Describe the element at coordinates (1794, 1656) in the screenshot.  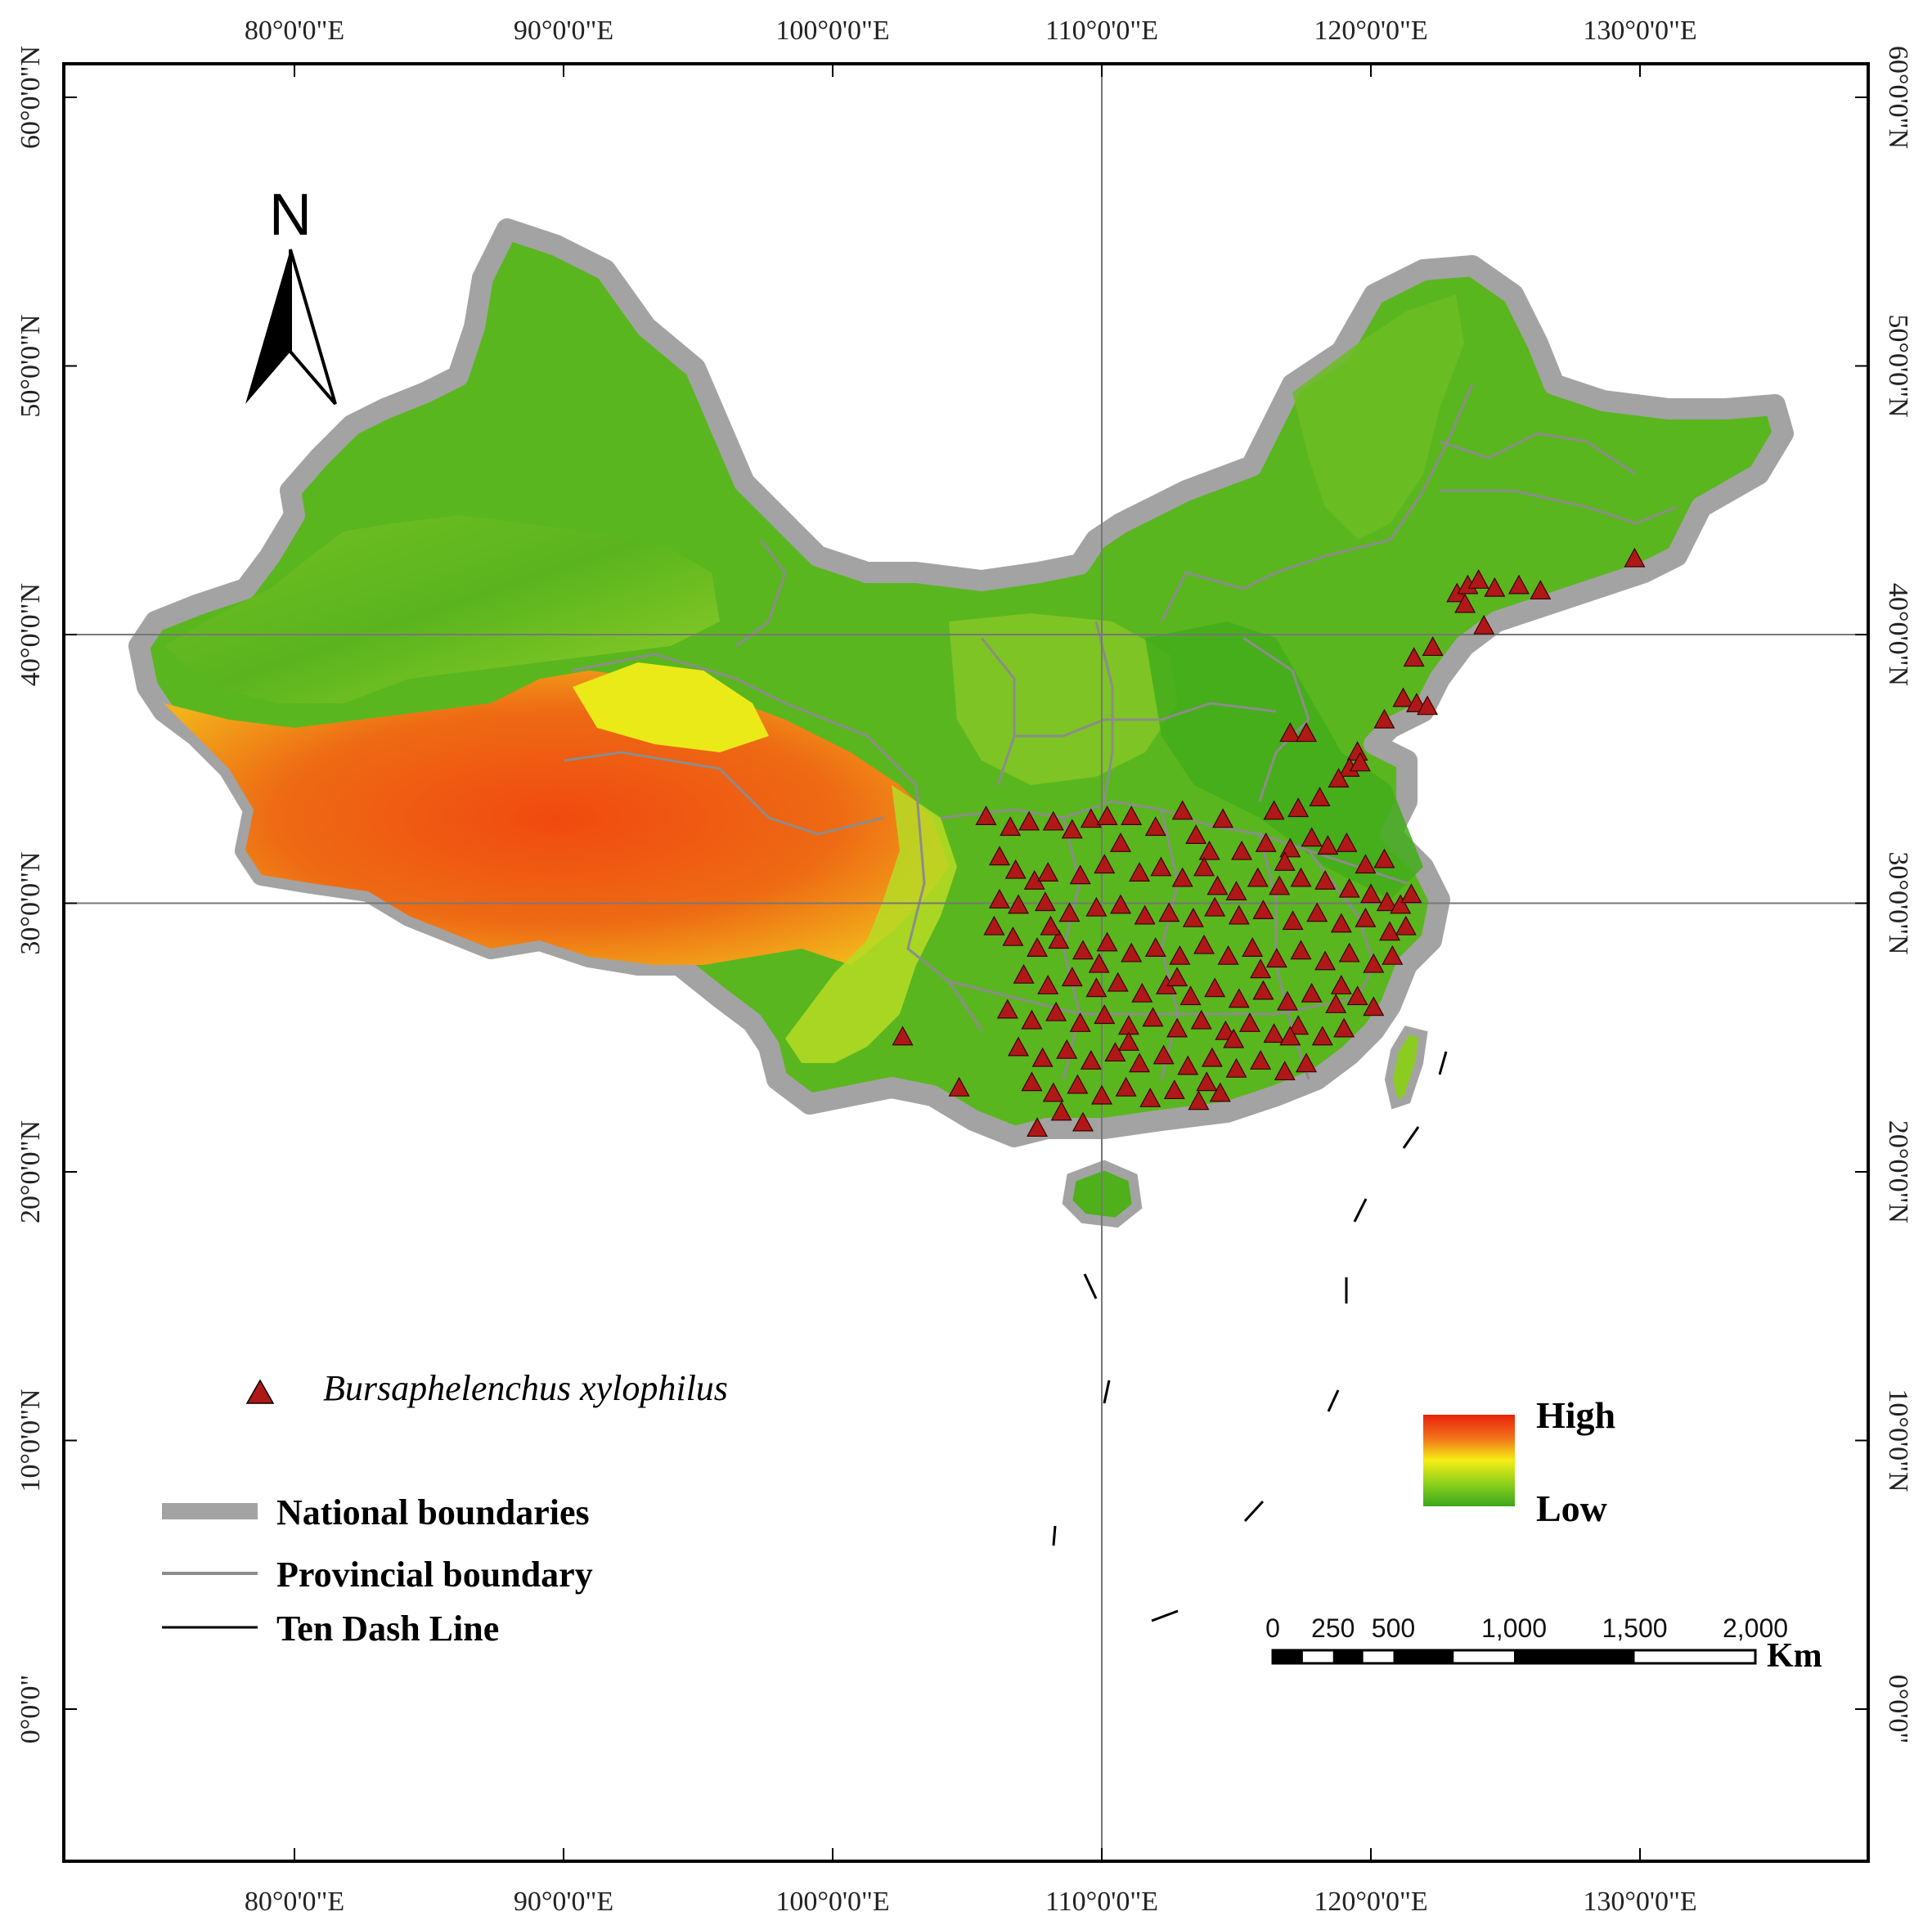
I see `scale-bar-unit: Km` at that location.